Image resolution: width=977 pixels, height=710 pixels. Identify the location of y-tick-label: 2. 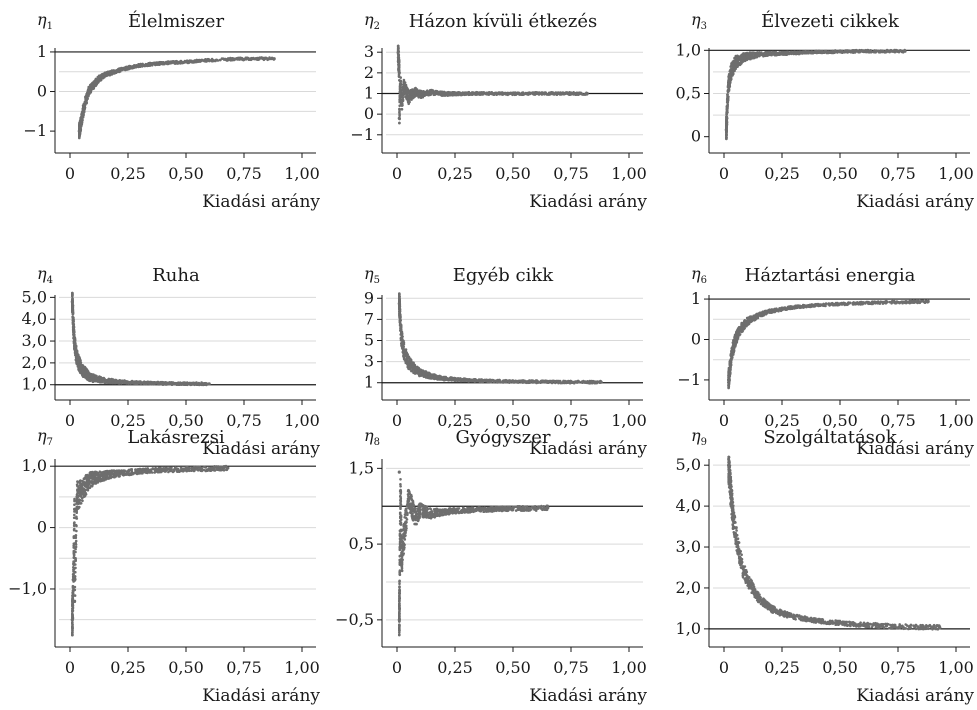
(369, 72).